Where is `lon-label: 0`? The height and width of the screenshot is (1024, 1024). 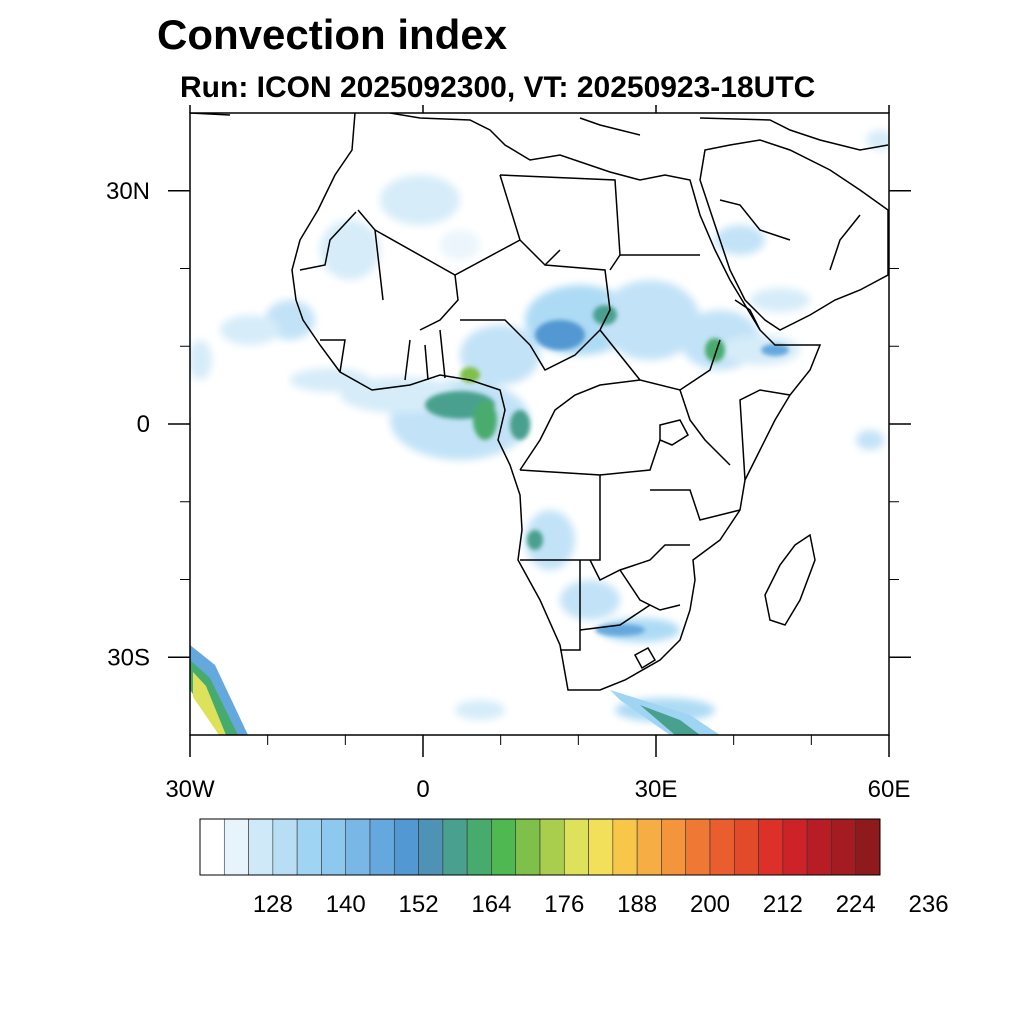 lon-label: 0 is located at coordinates (422, 789).